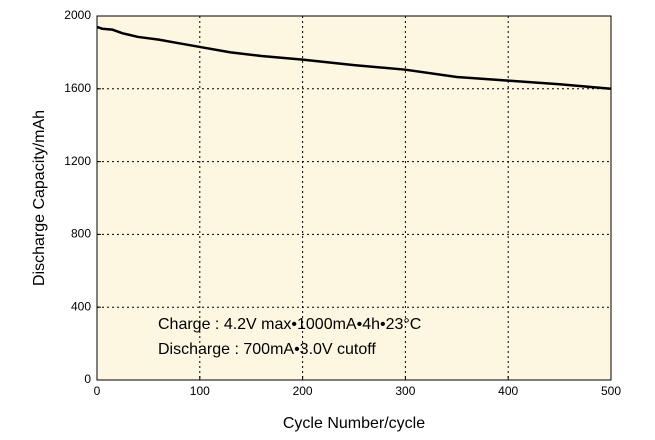  What do you see at coordinates (289, 324) in the screenshot?
I see `annotation: Charge : 4.2V max•1000mA•4h•23°C` at bounding box center [289, 324].